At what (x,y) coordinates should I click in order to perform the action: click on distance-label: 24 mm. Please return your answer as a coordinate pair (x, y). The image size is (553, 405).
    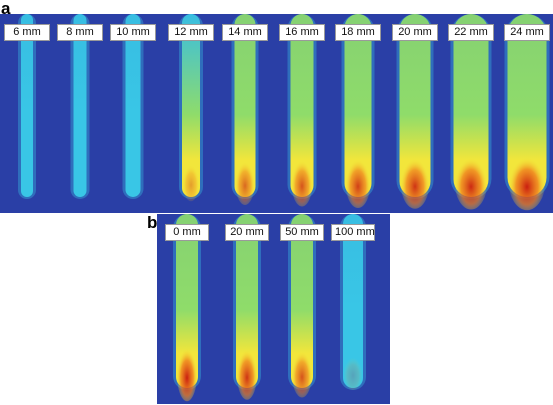
    Looking at the image, I should click on (527, 32).